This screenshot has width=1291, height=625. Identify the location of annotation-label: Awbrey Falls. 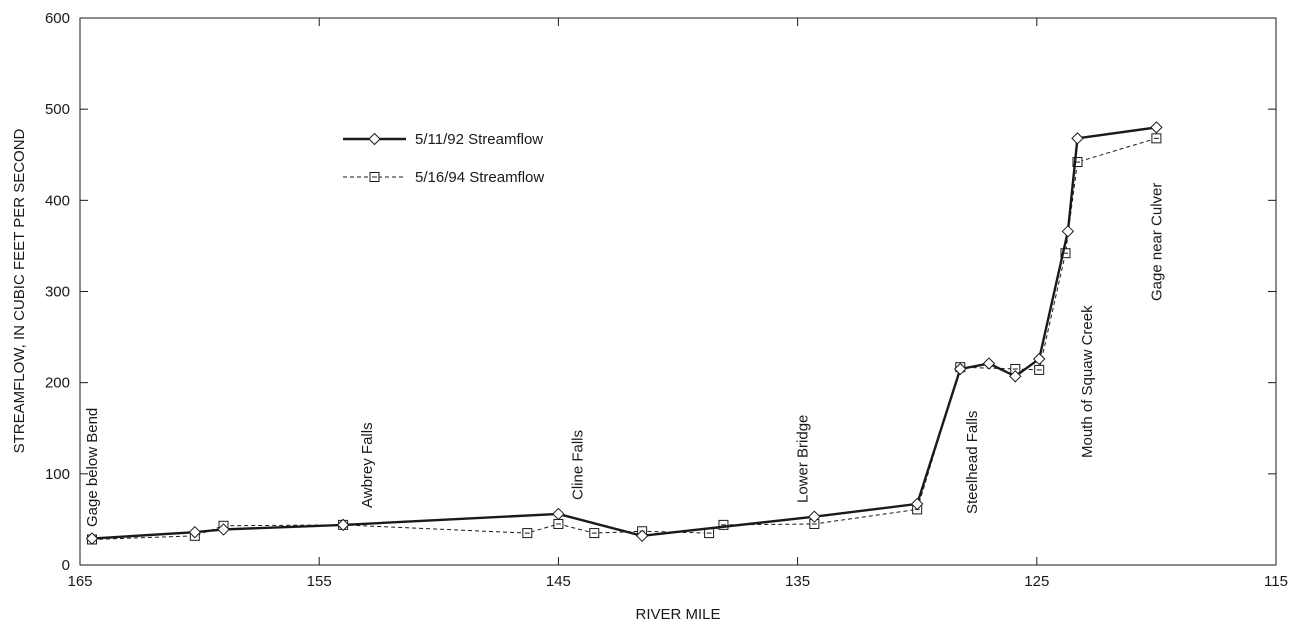
(367, 465).